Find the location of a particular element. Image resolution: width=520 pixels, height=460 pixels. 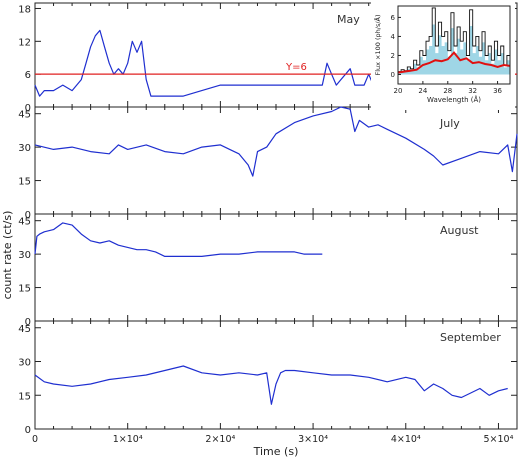

y-axis-label: count rate (ct/s) is located at coordinates (7, 255).